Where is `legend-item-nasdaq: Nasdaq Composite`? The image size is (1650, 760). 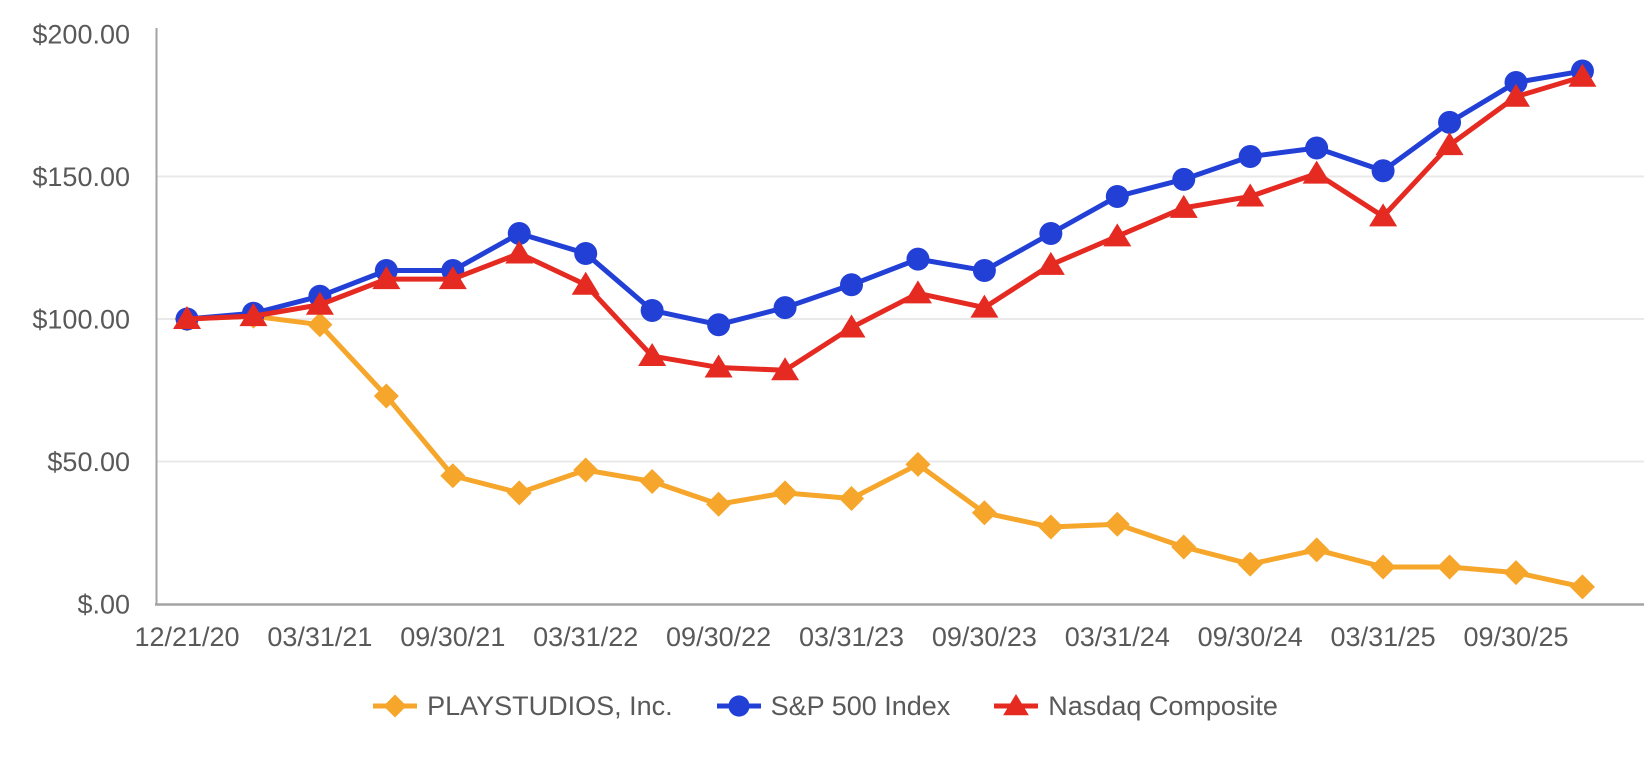
legend-item-nasdaq: Nasdaq Composite is located at coordinates (1135, 706).